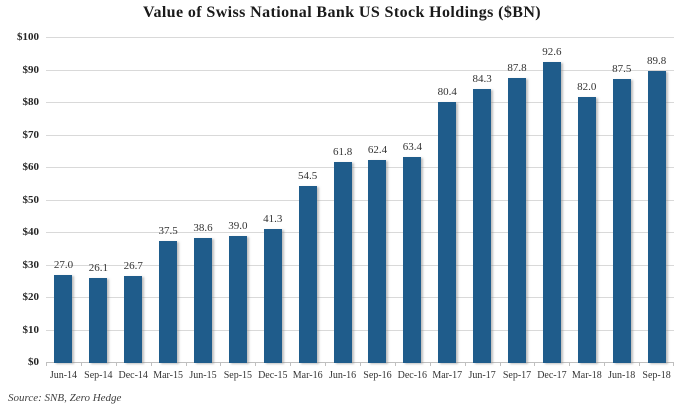 Image resolution: width=684 pixels, height=410 pixels. I want to click on gridline: $50, so click(348, 200).